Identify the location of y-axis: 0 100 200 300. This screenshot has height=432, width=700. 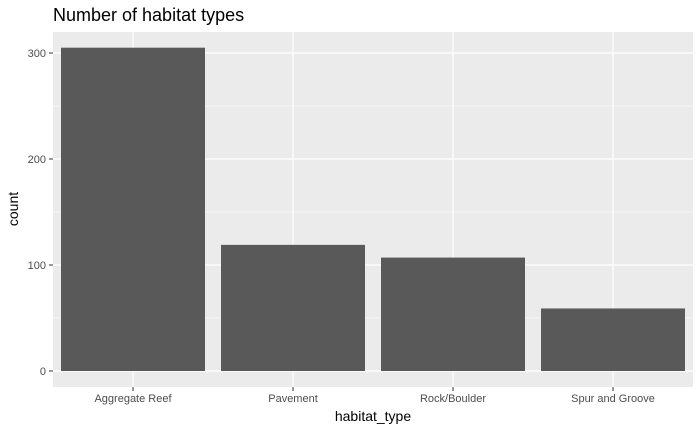
(40, 213).